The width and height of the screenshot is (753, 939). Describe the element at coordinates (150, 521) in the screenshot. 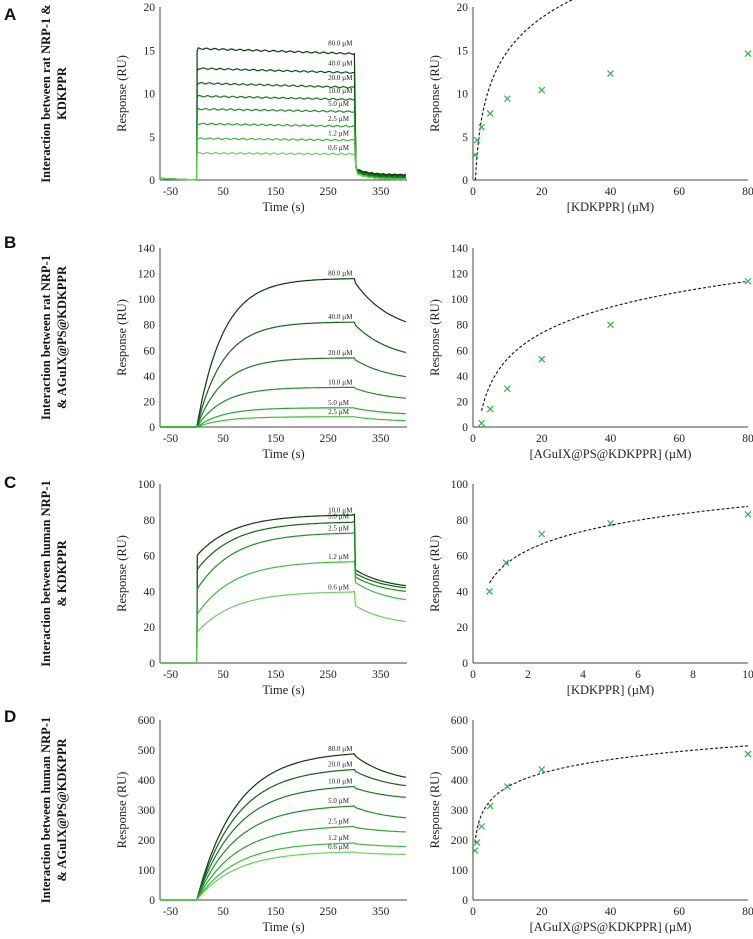

I see `y-tick-label: 80` at that location.